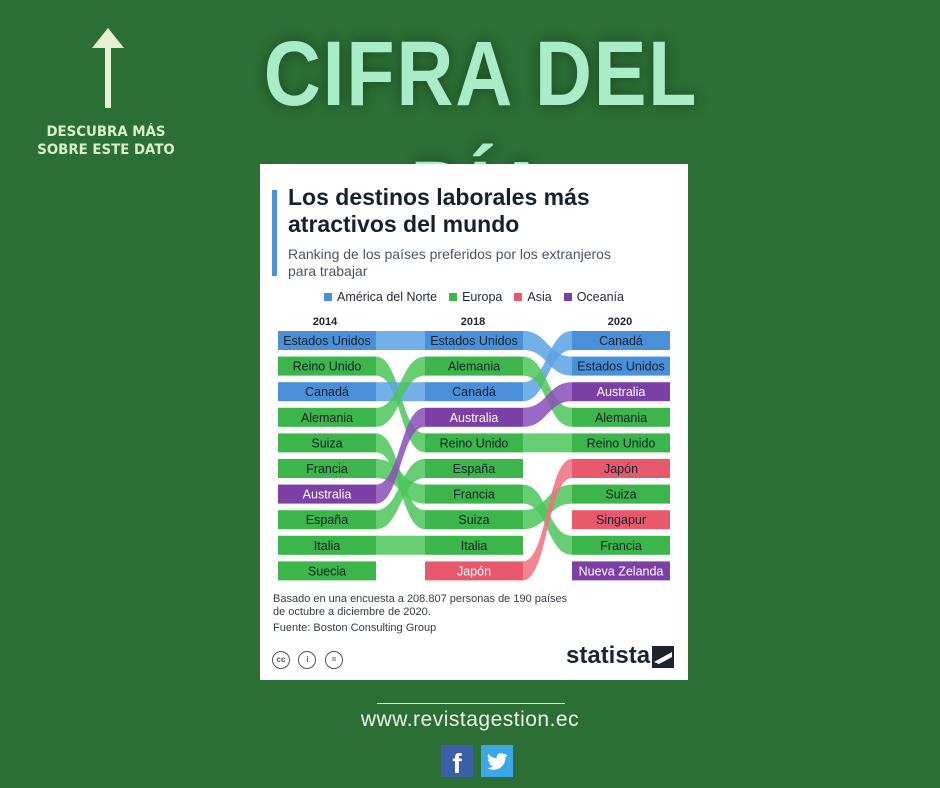 This screenshot has width=940, height=788. I want to click on rank-label: Nueva Zelanda, so click(621, 571).